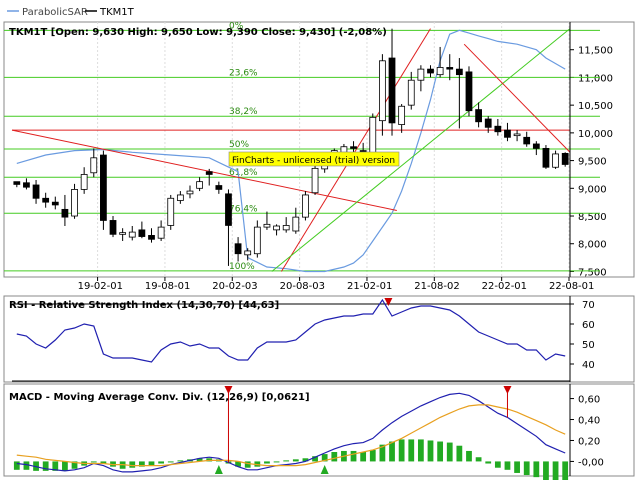 Image resolution: width=640 pixels, height=480 pixels. What do you see at coordinates (236, 26) in the screenshot?
I see `fibonacci-label: 0%` at bounding box center [236, 26].